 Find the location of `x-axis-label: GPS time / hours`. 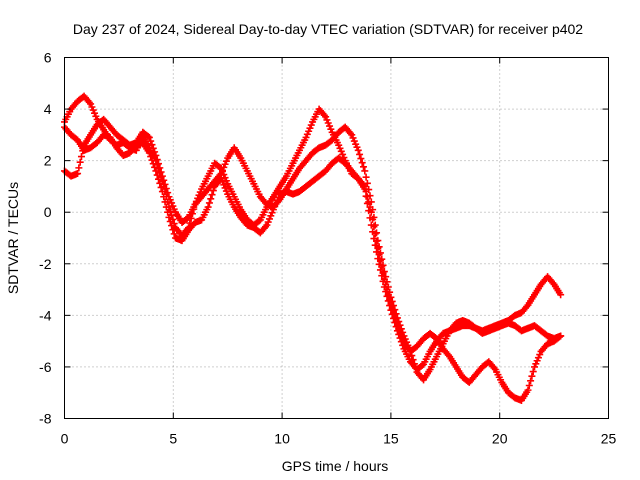

x-axis-label: GPS time / hours is located at coordinates (335, 466).